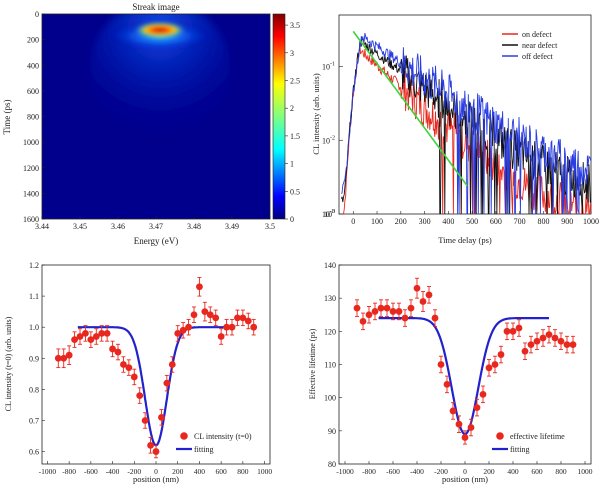 Image resolution: width=600 pixels, height=488 pixels. I want to click on y-tick-label: 1.1, so click(34, 296).